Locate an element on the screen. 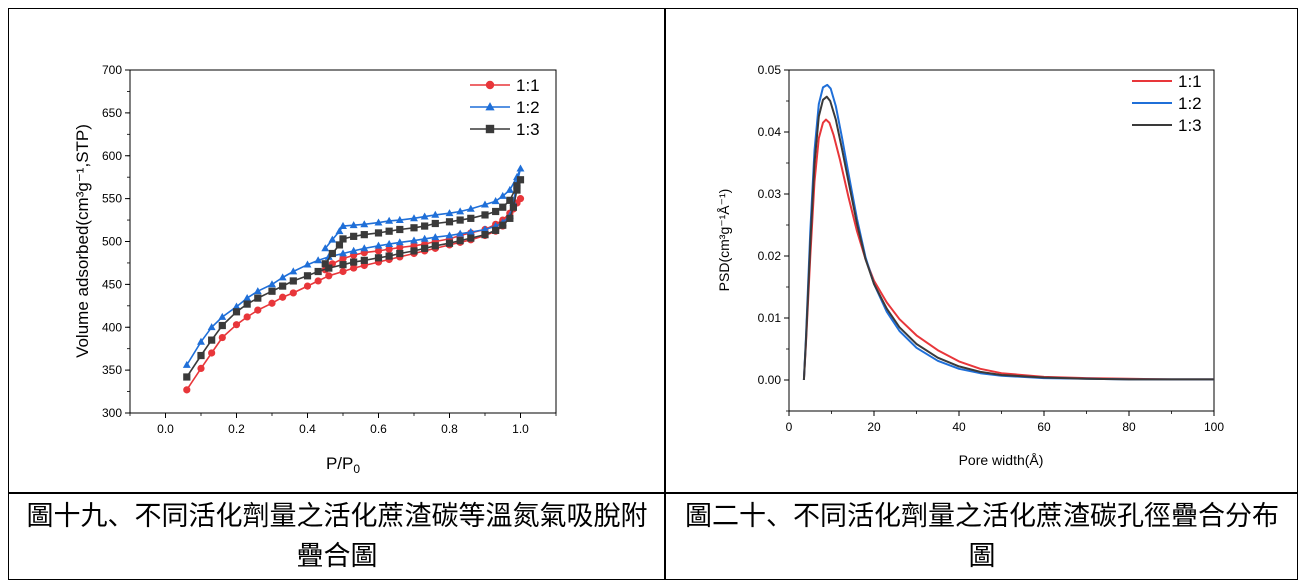 The height and width of the screenshot is (588, 1306). y-tick-label: 600 is located at coordinates (112, 156).